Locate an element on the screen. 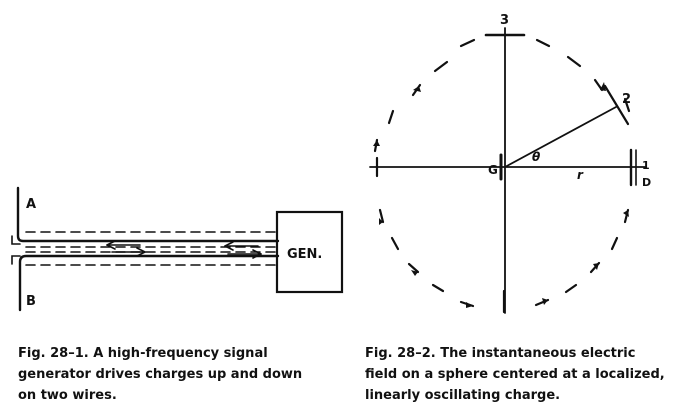  caption-line: on two wires. is located at coordinates (67, 395).